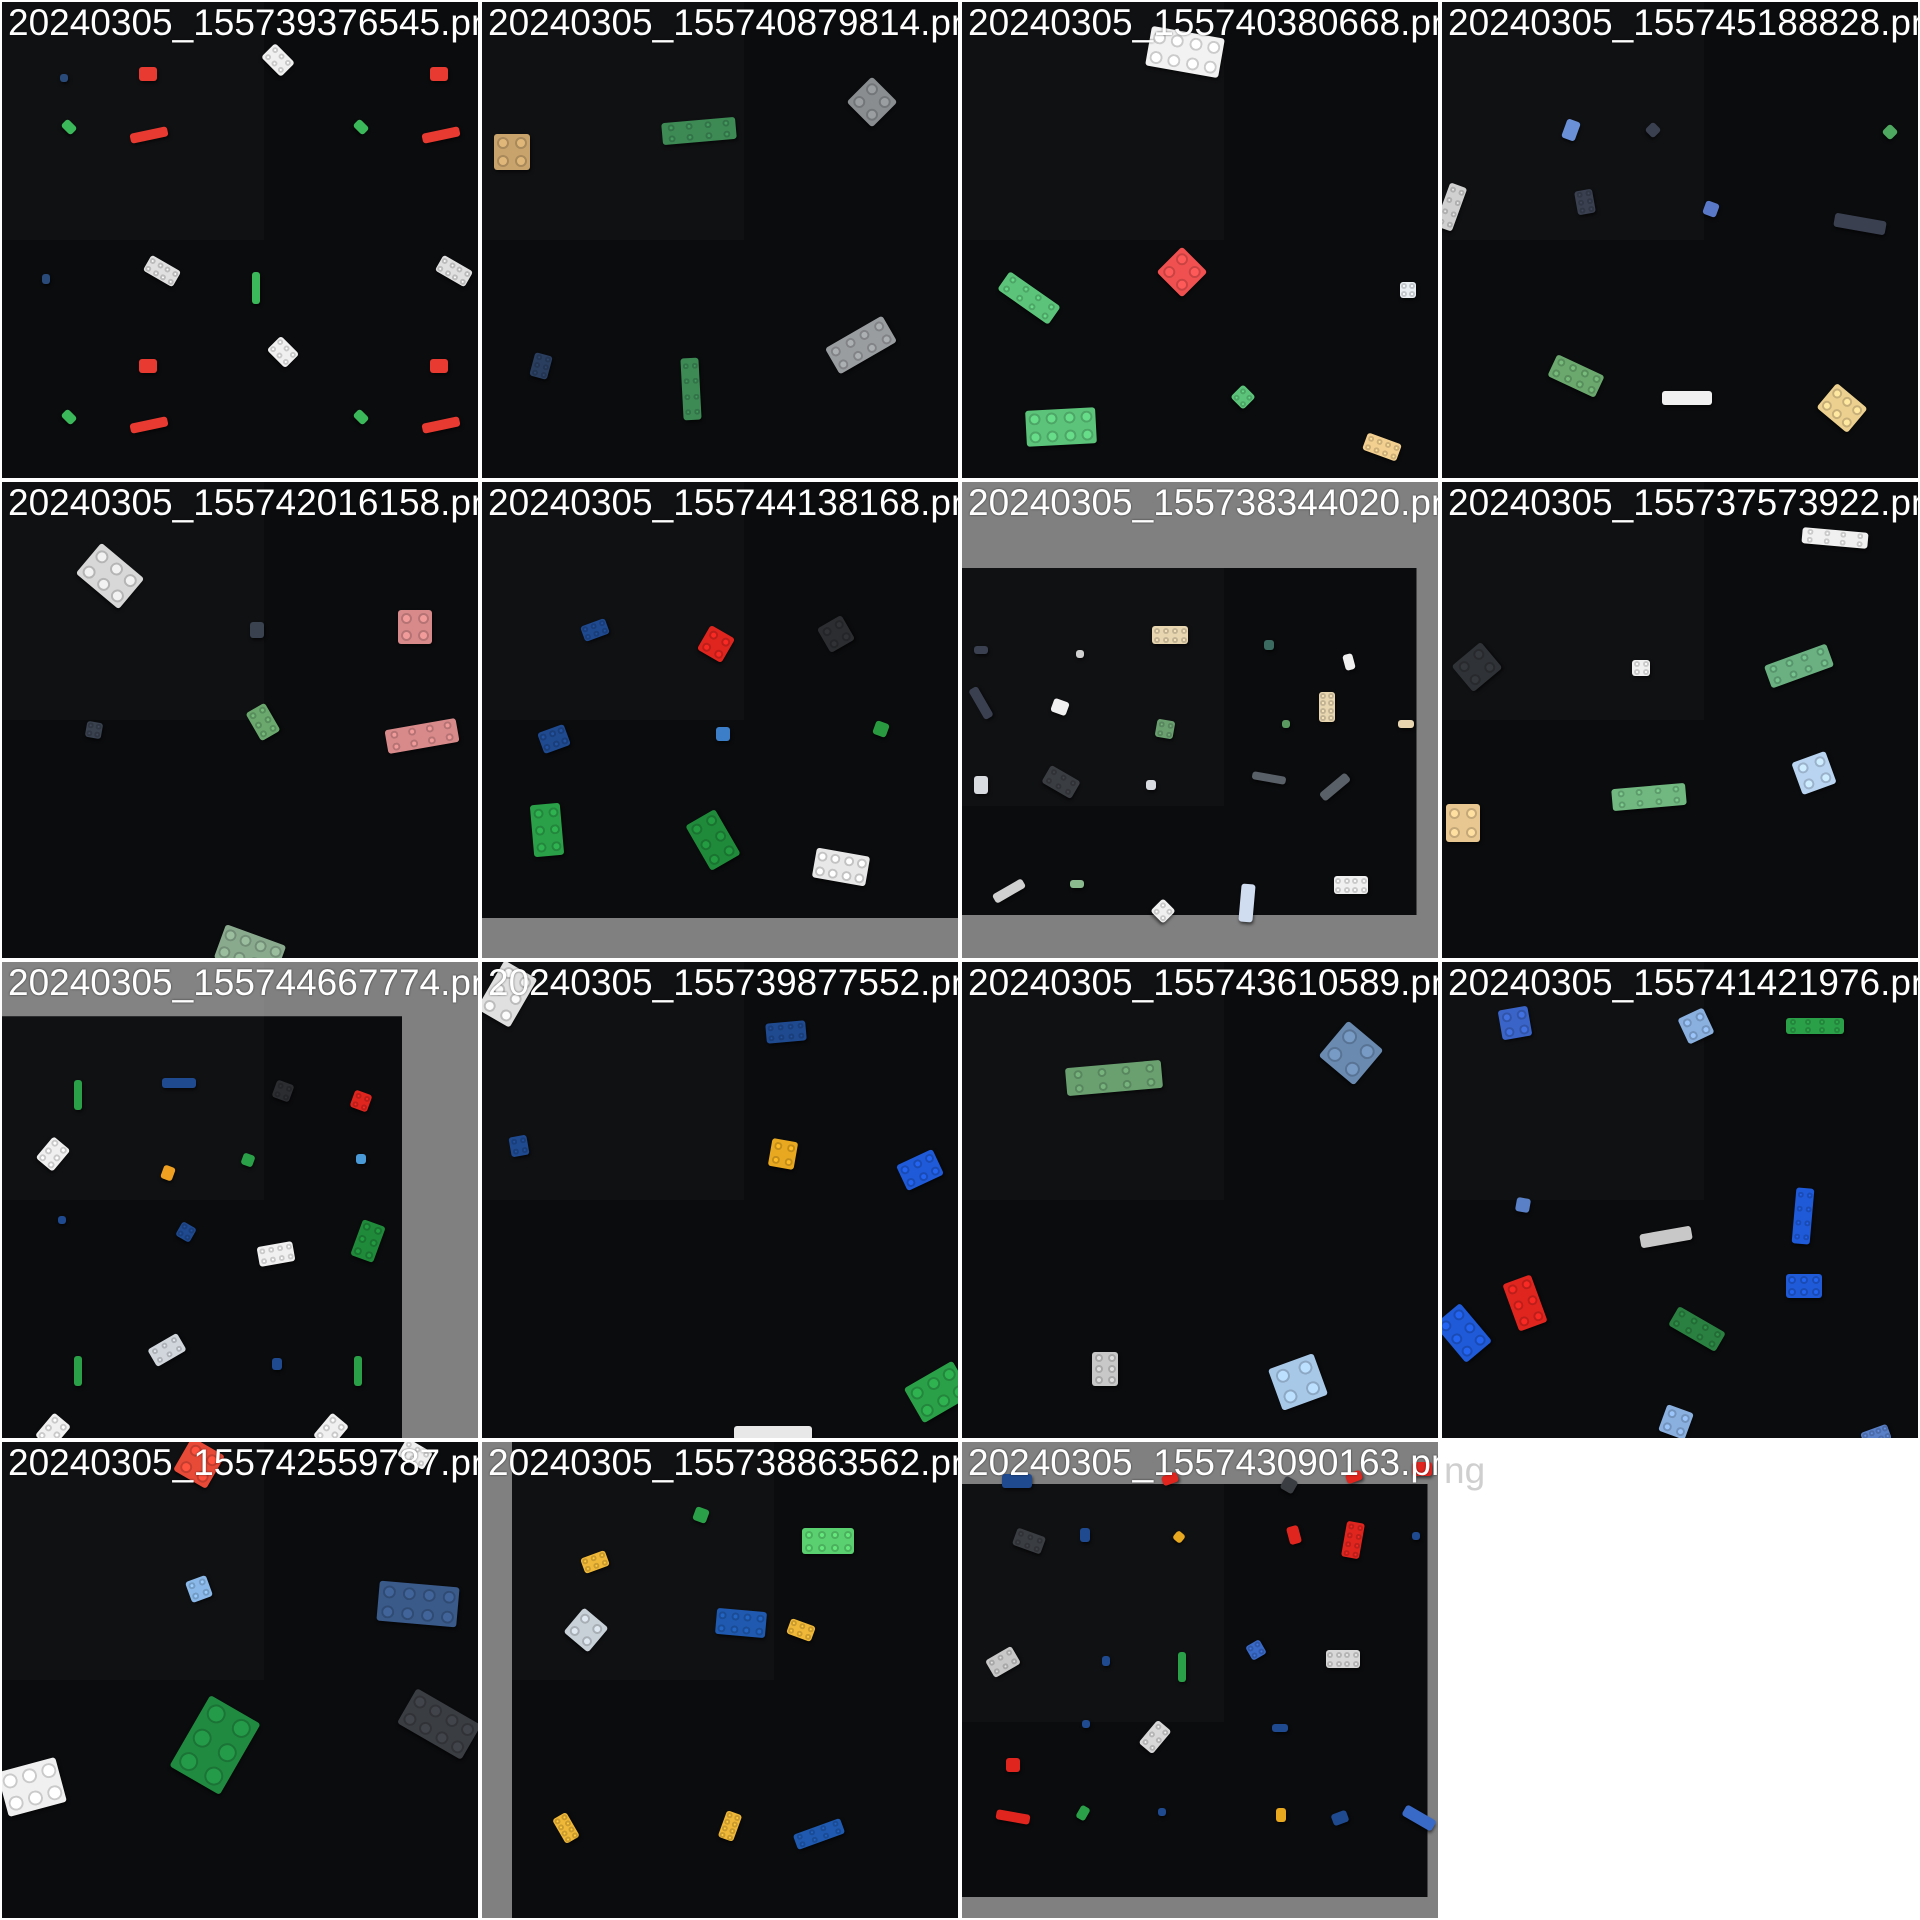  Describe the element at coordinates (240, 1200) in the screenshot. I see `image-tile: 20240305_155744667774.png` at that location.